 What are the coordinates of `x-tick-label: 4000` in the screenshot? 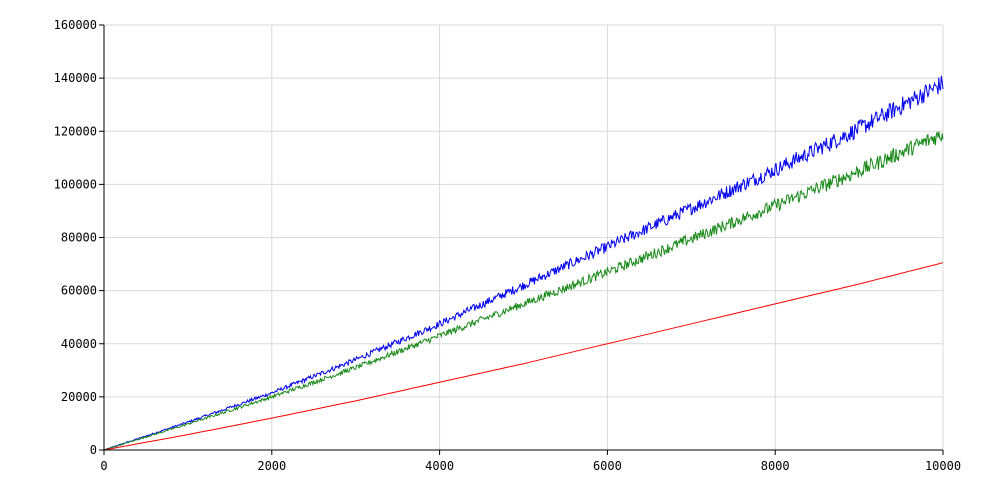 It's located at (439, 466).